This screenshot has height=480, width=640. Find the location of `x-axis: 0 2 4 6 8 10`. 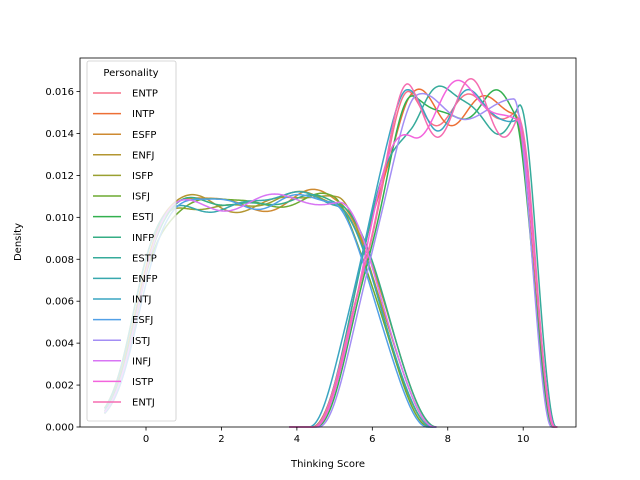

x-axis: 0 2 4 6 8 10 is located at coordinates (336, 436).